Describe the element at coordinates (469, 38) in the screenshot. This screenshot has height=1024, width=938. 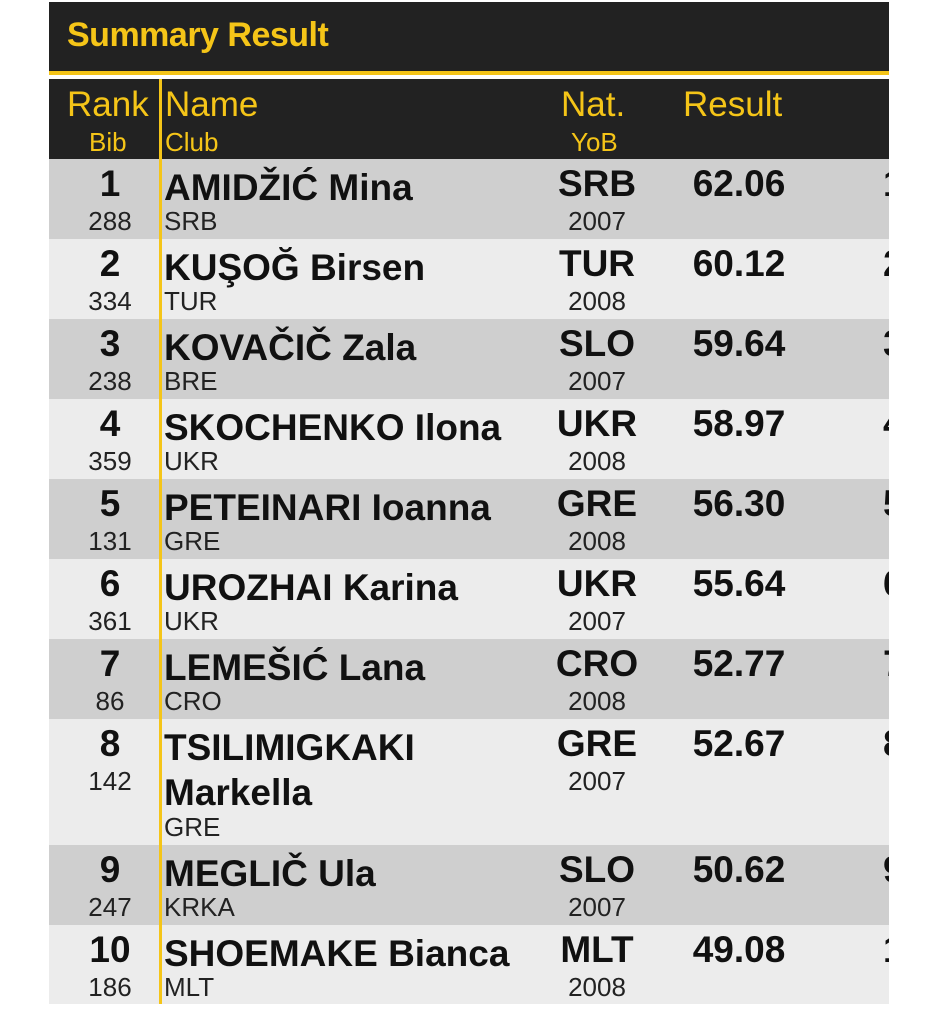
I see `title-bar: Summary Result` at that location.